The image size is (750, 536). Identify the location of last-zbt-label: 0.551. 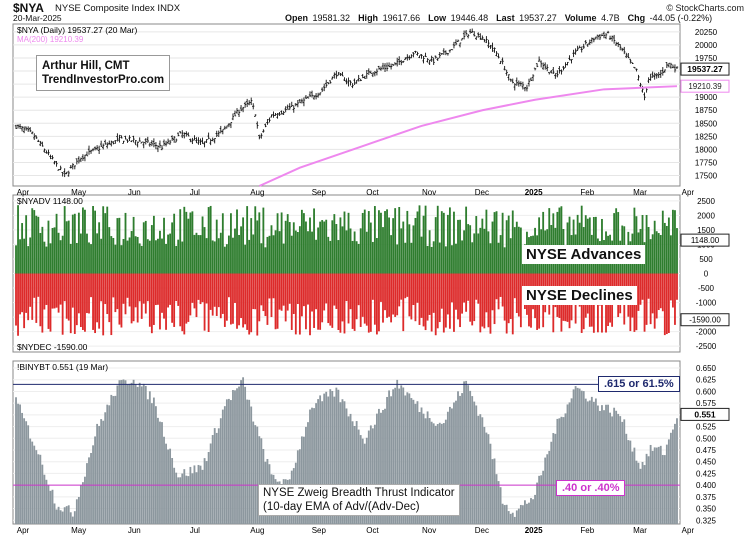
(705, 414).